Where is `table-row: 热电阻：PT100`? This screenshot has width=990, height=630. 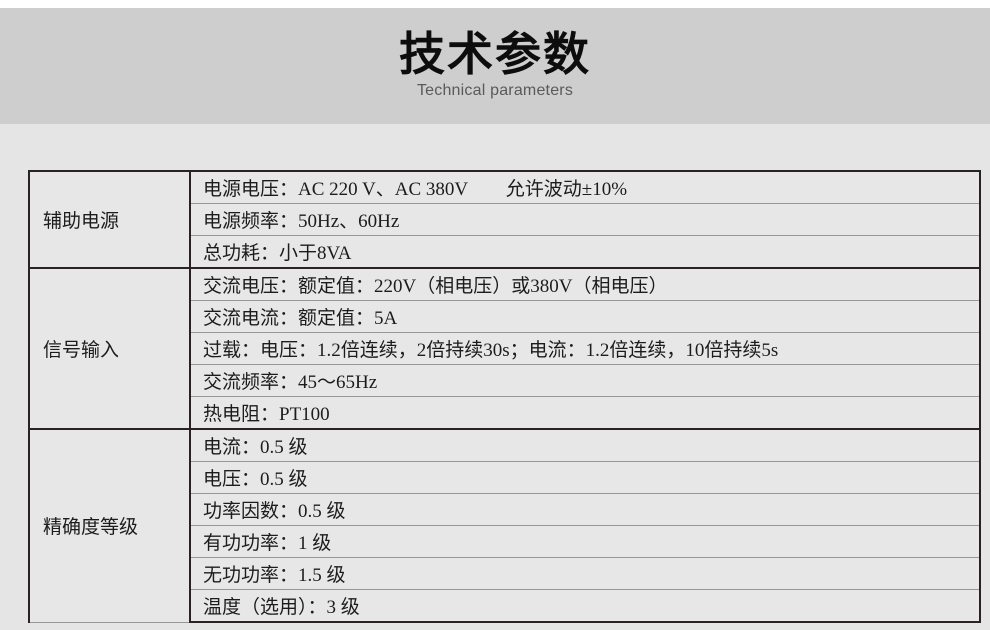
table-row: 热电阻：PT100 is located at coordinates (505, 413).